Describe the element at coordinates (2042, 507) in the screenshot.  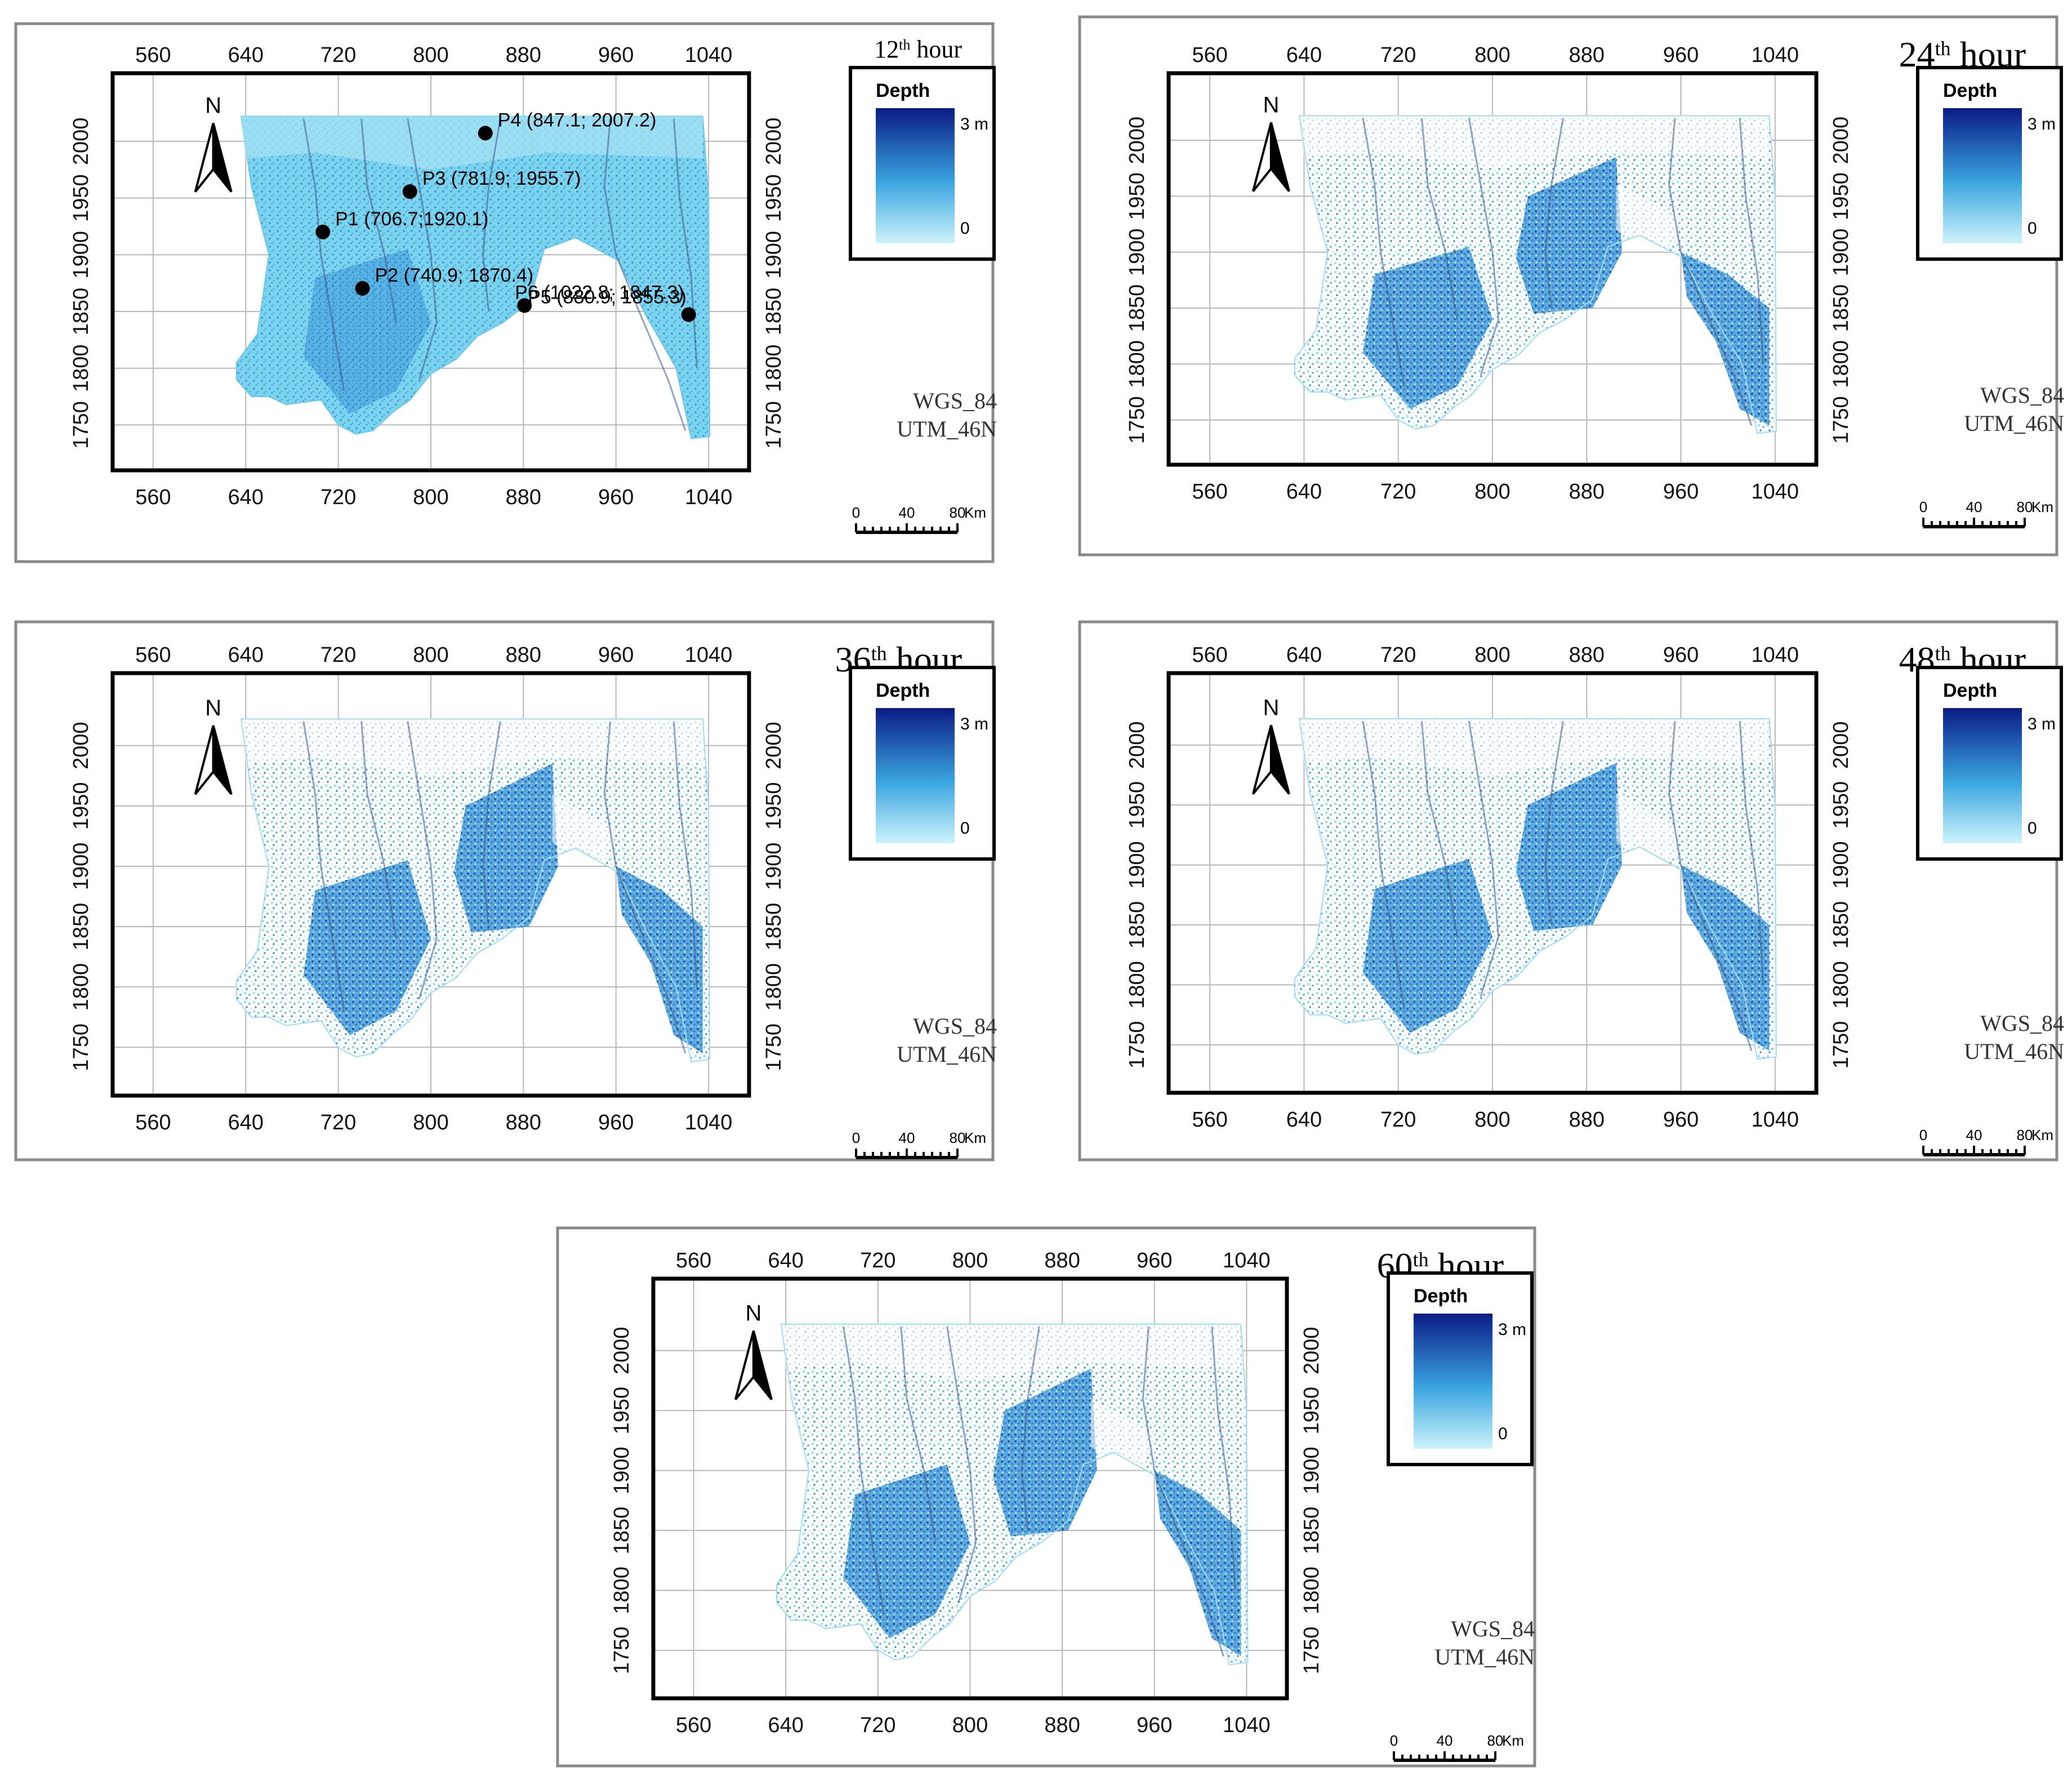
I see `scale-bar-unit: Km` at that location.